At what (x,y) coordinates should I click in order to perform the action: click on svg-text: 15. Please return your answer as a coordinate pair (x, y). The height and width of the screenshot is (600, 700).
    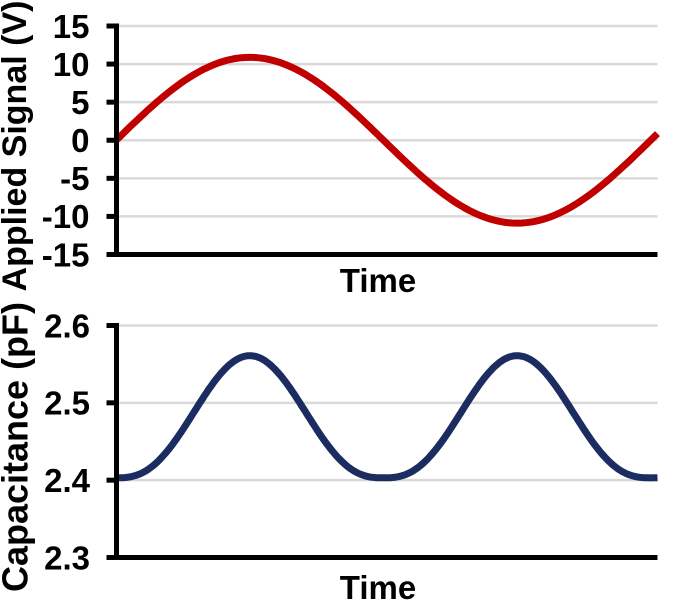
    Looking at the image, I should click on (71, 26).